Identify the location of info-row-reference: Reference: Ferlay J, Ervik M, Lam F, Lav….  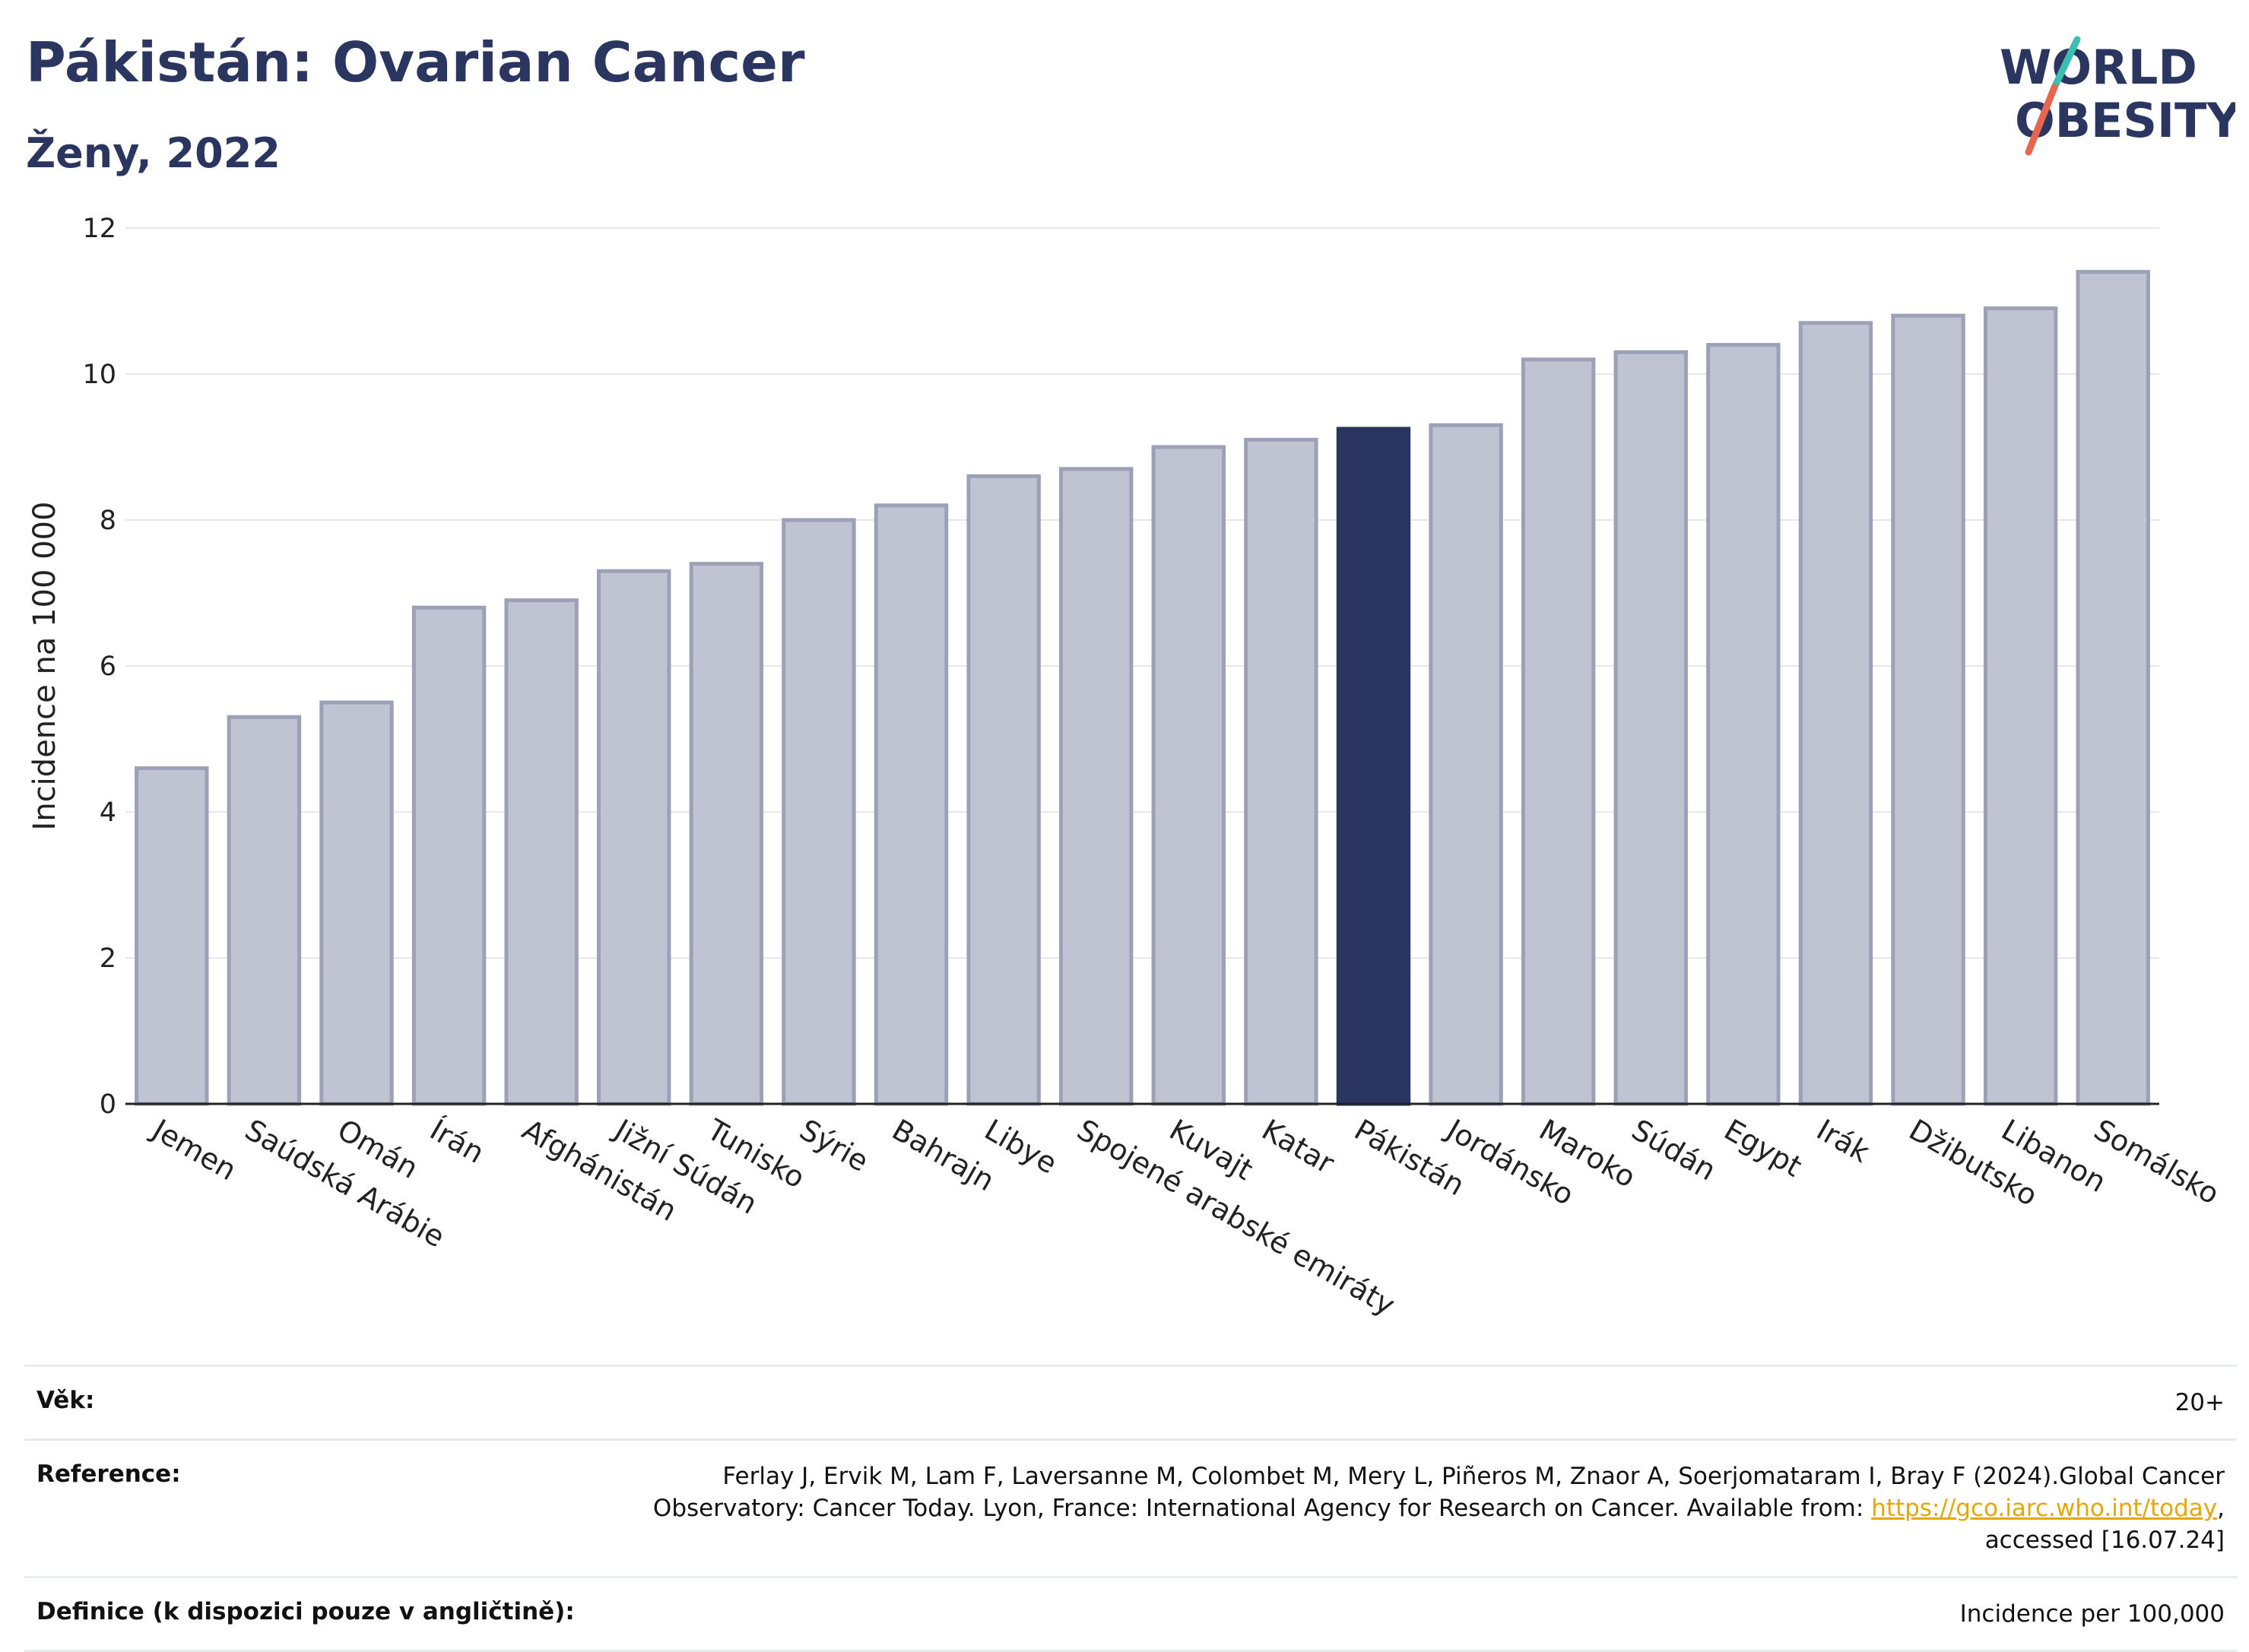
(1130, 1507).